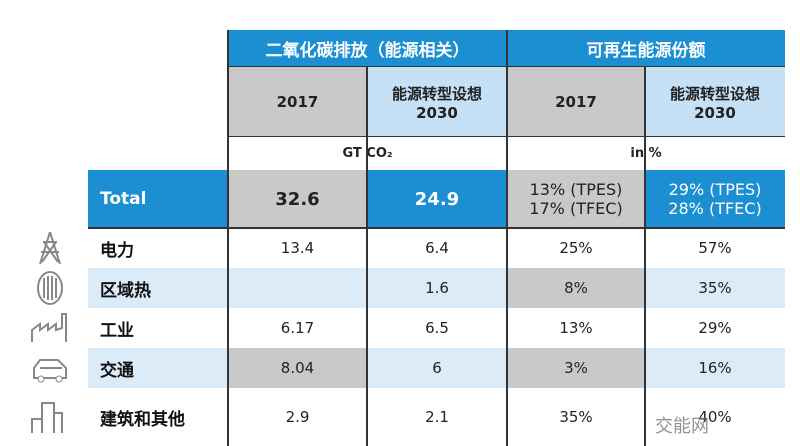 The height and width of the screenshot is (446, 800). What do you see at coordinates (47, 417) in the screenshot?
I see `building-icon` at bounding box center [47, 417].